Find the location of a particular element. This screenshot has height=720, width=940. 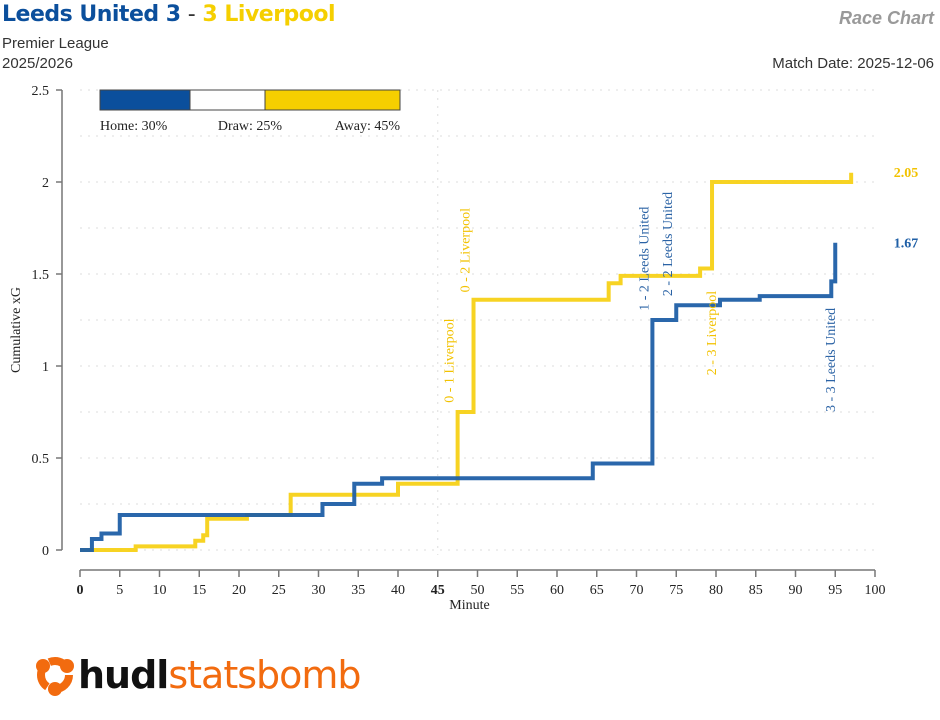

match-title: Leeds United 3 - 3 Liverpool is located at coordinates (169, 14).